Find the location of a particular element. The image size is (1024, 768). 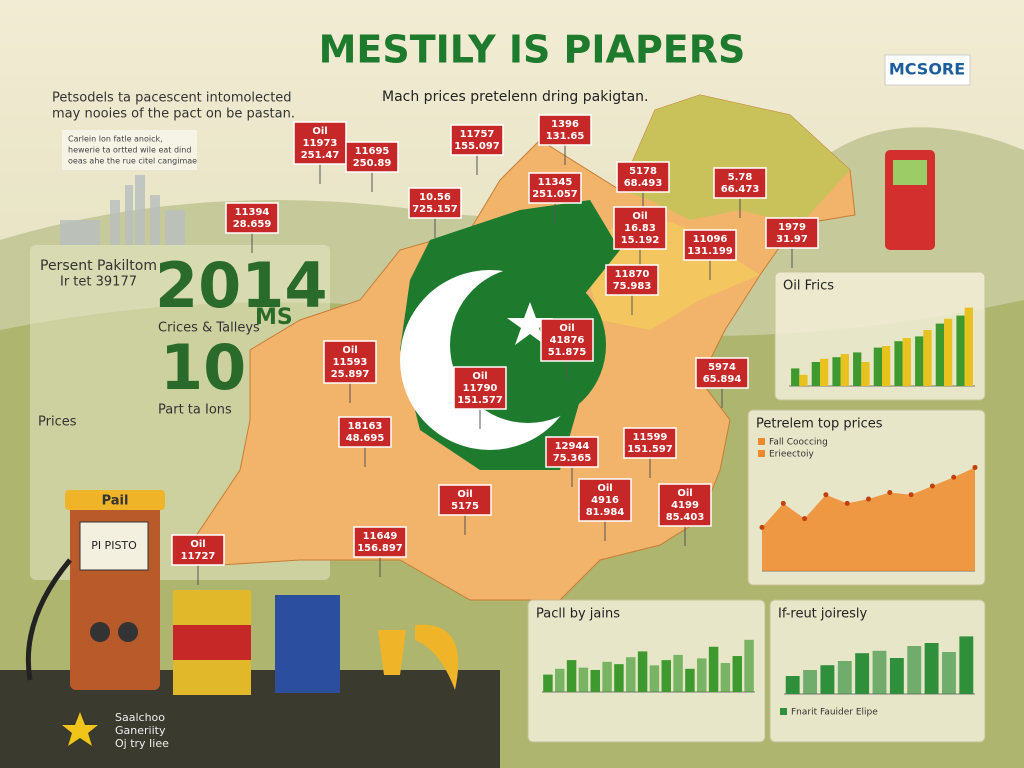

tag-text: 15.192 is located at coordinates (640, 240).